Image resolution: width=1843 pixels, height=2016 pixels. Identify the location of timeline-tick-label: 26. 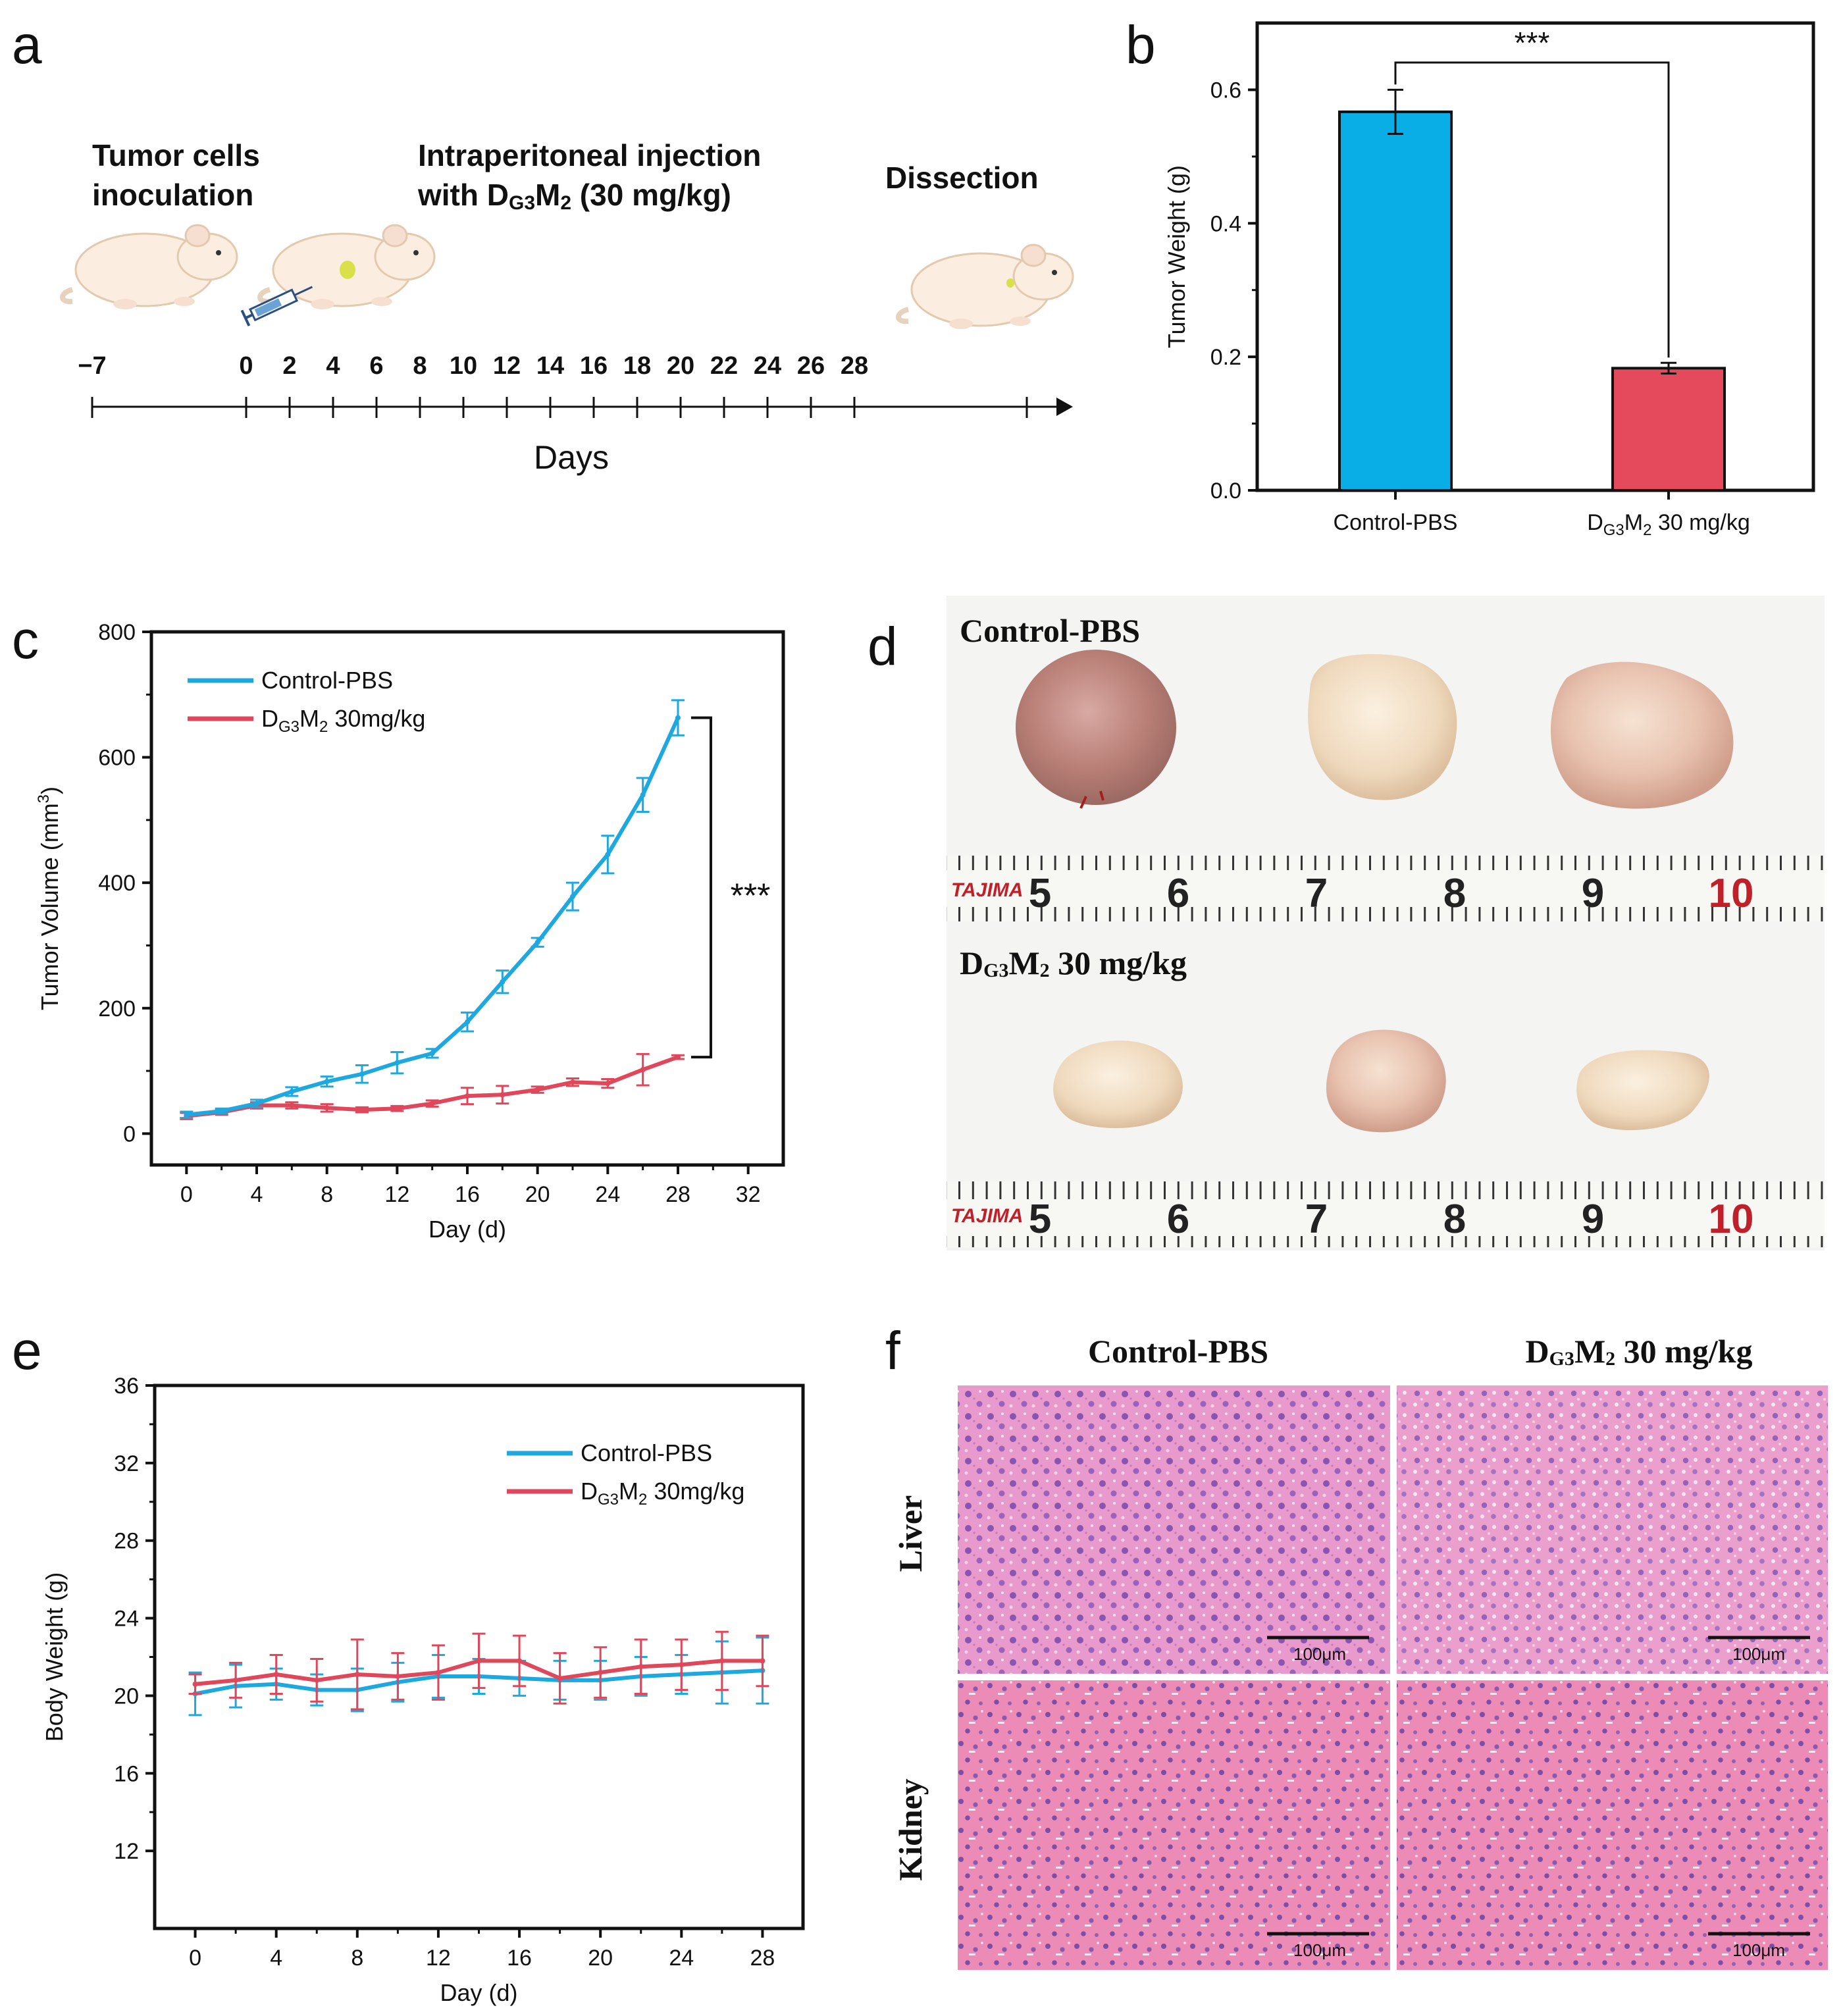
(811, 366).